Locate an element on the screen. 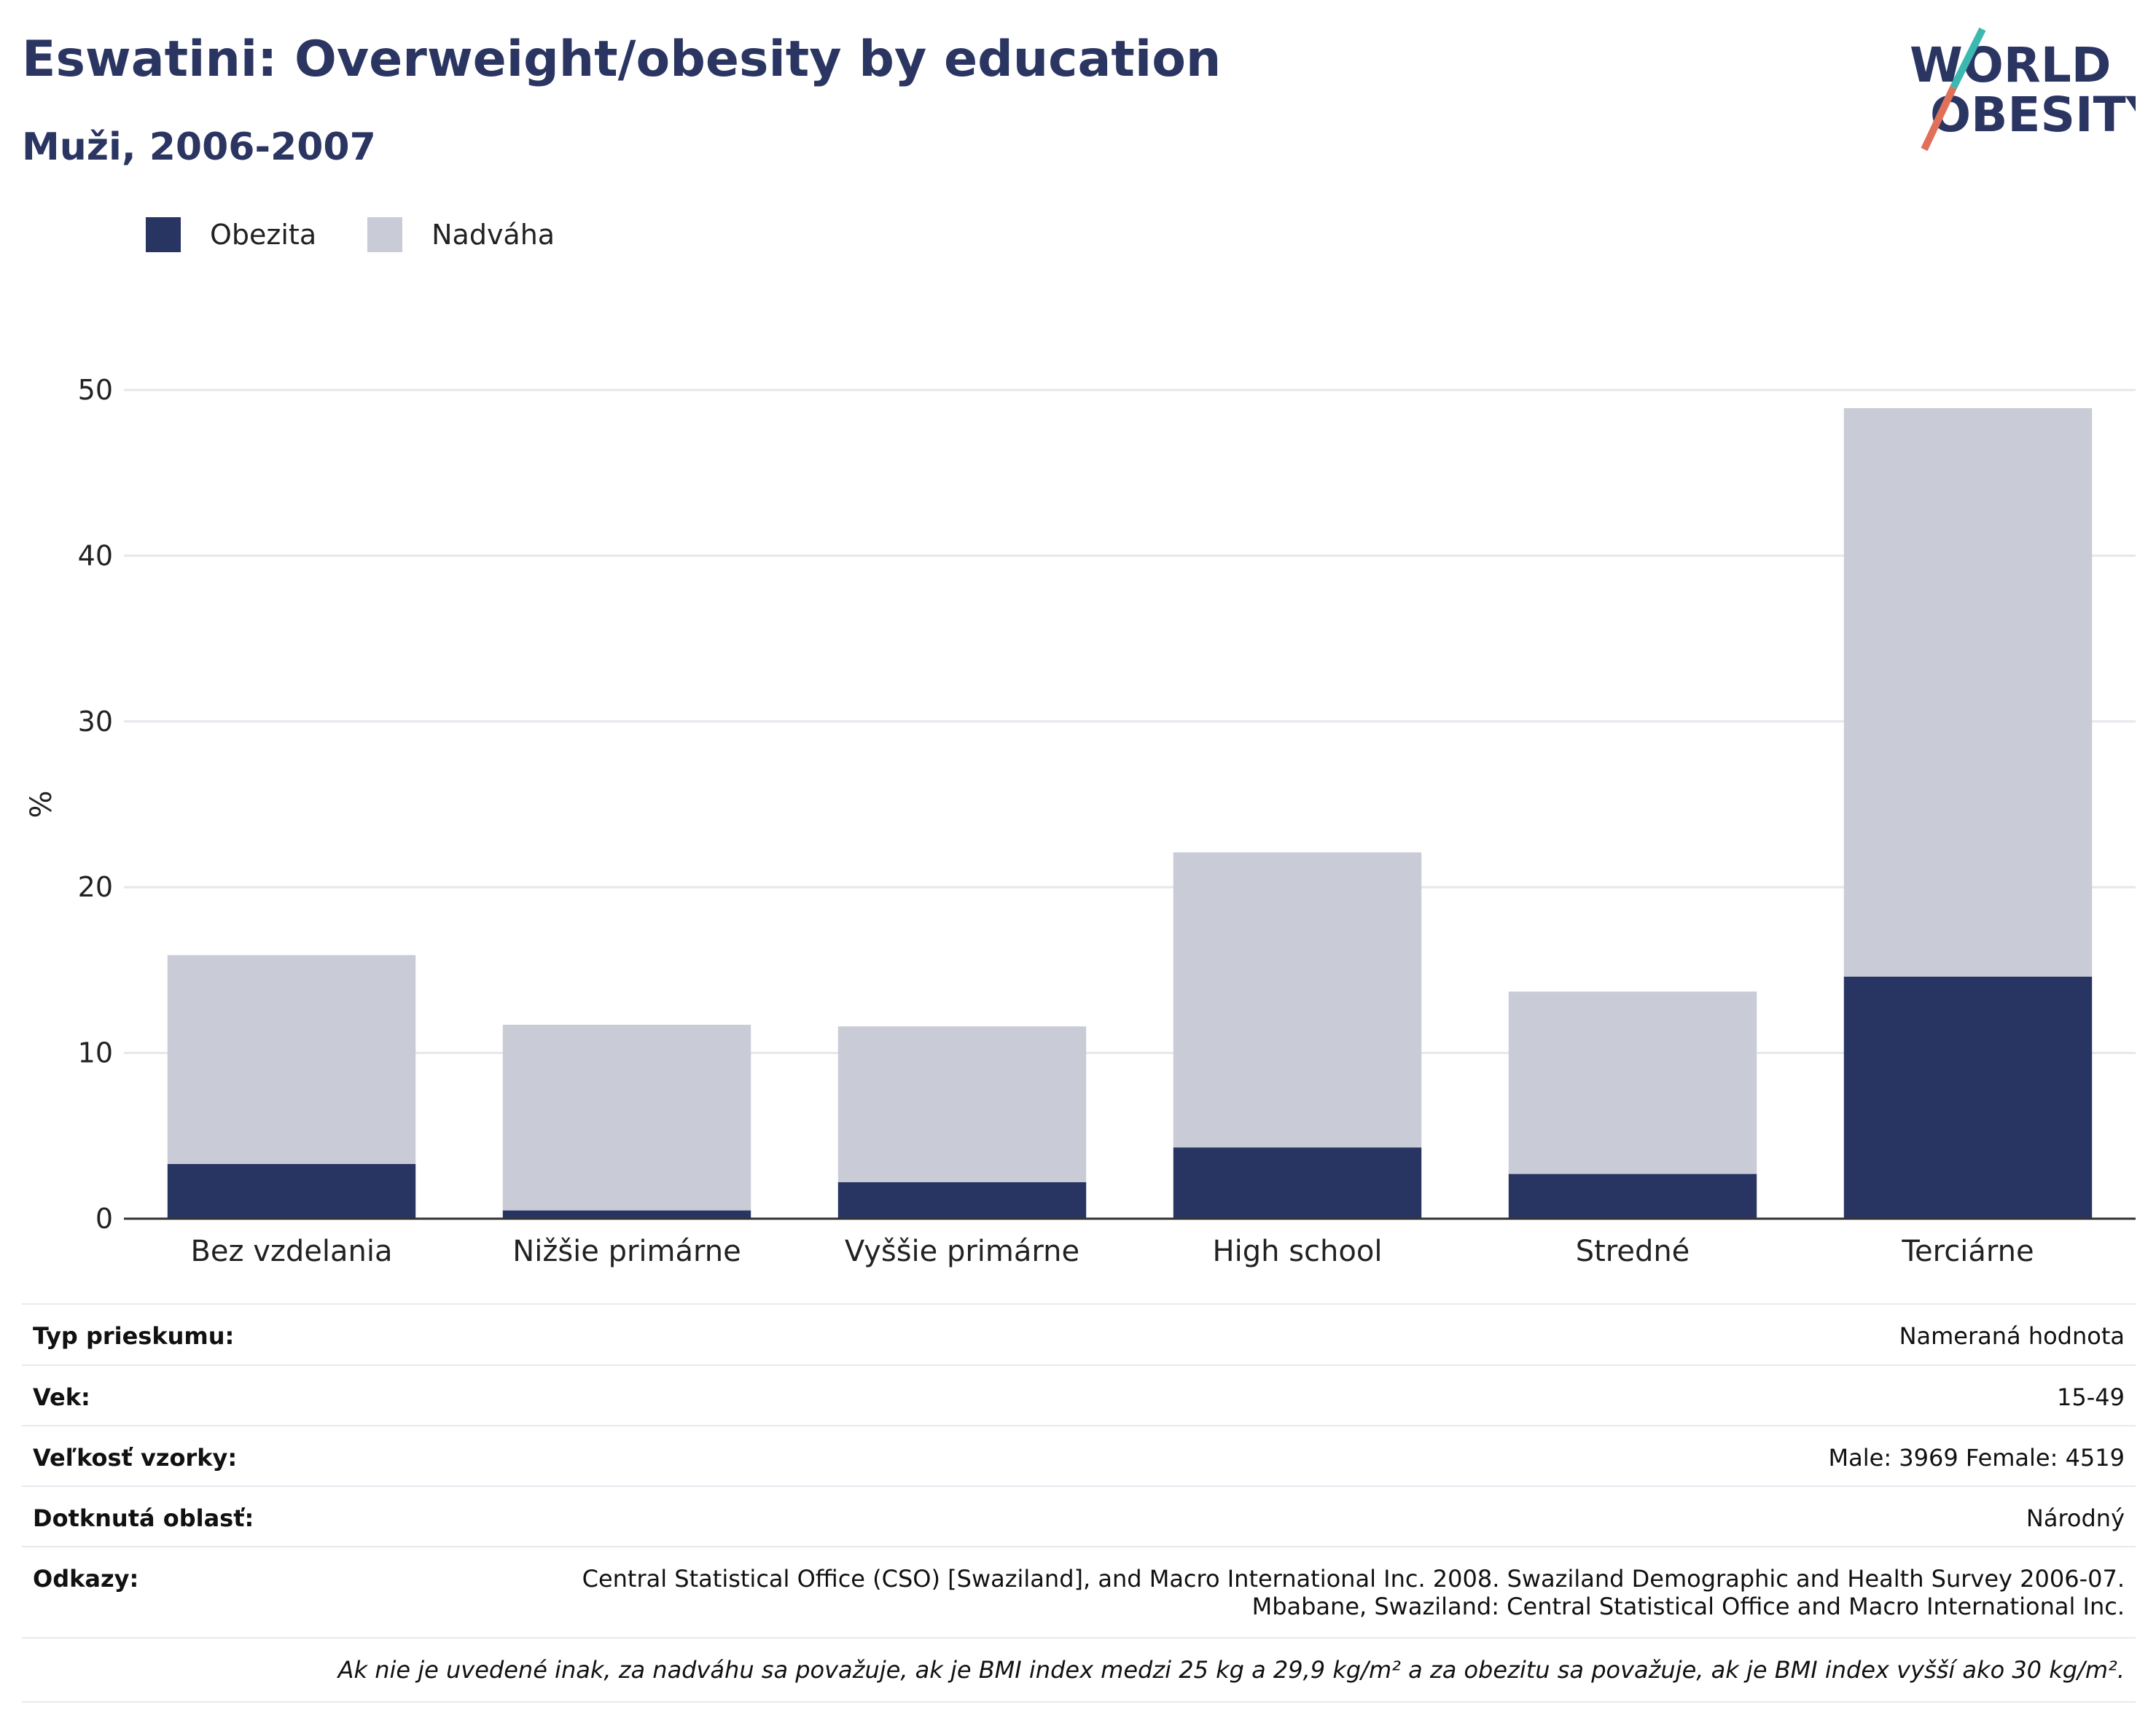  world-obesity-logo: WORLD OBESITY is located at coordinates (2023, 89).